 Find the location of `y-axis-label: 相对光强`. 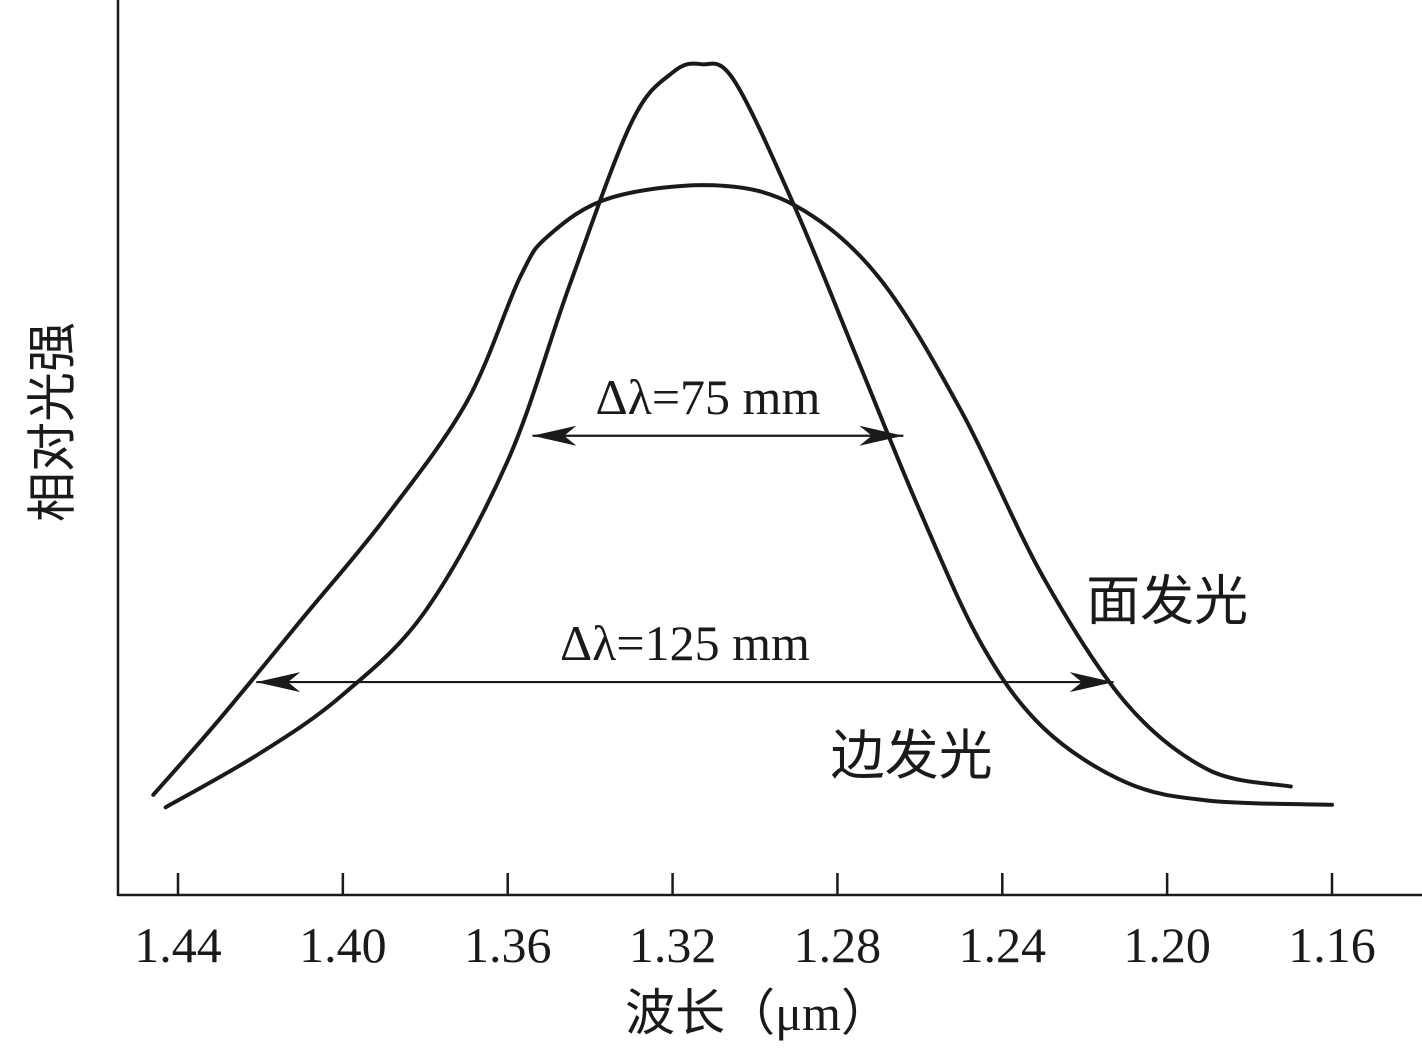

y-axis-label: 相对光强 is located at coordinates (52, 422).